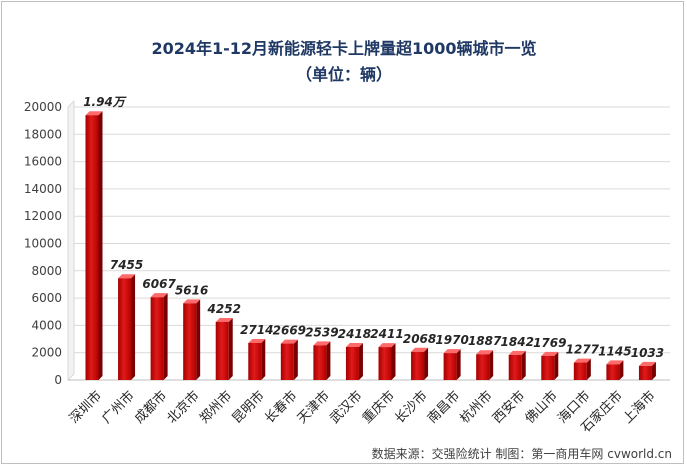  Describe the element at coordinates (517, 342) in the screenshot. I see `data-label: 1842` at that location.